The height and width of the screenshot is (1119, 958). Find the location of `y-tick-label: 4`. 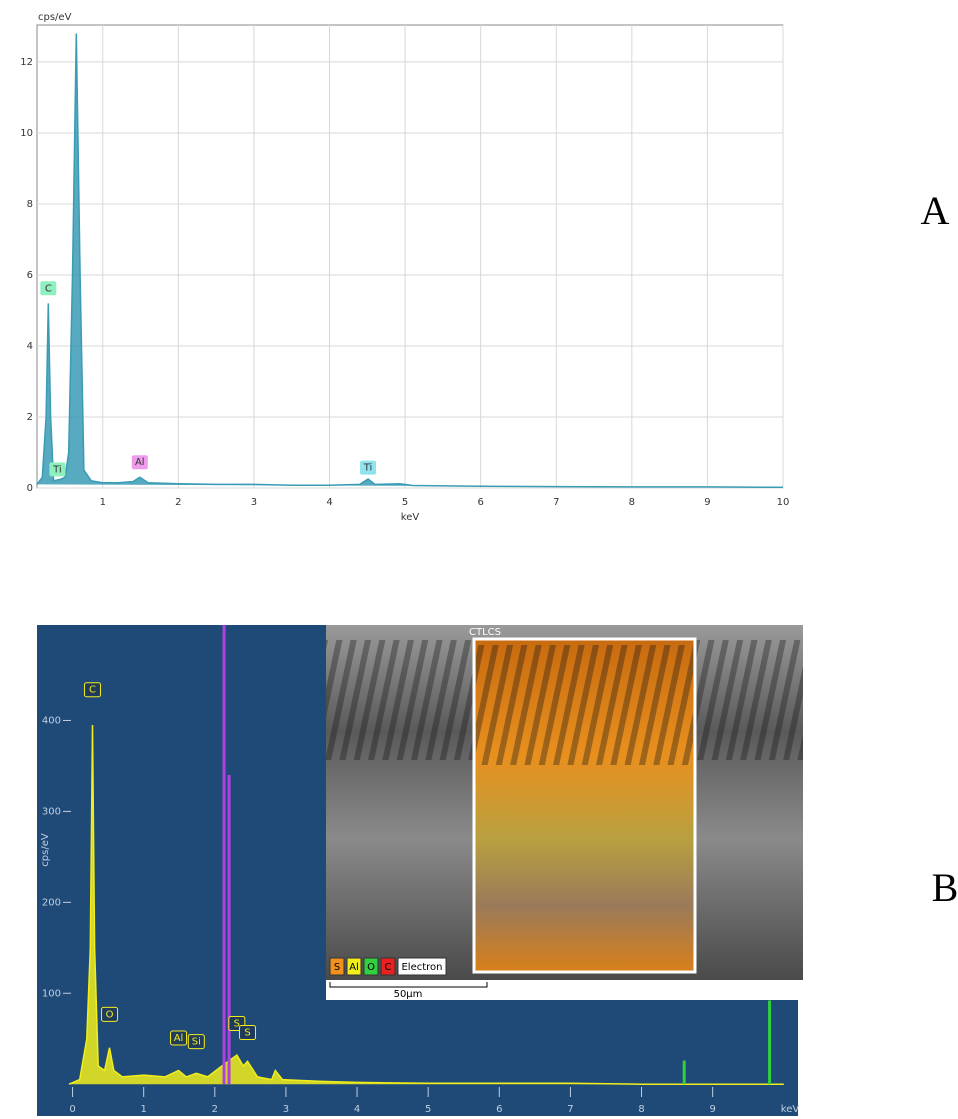

y-tick-label: 4 is located at coordinates (30, 346).